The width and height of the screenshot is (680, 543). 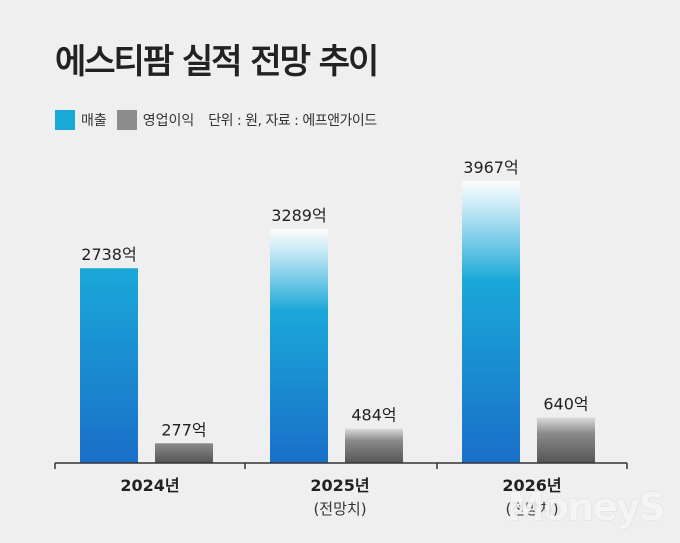 What do you see at coordinates (565, 403) in the screenshot?
I see `data-label-op-3: 640억` at bounding box center [565, 403].